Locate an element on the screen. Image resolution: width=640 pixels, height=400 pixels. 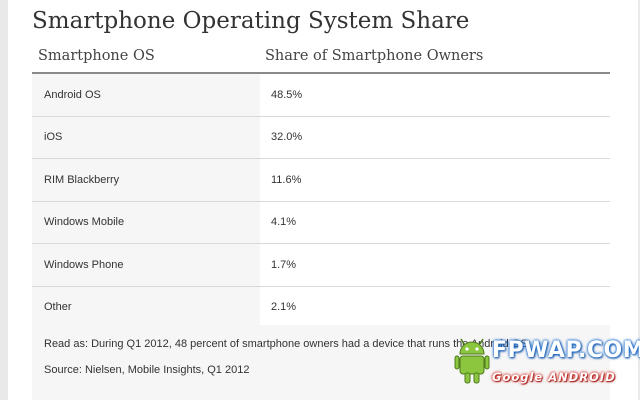
share-cell: 2.1% is located at coordinates (284, 307).